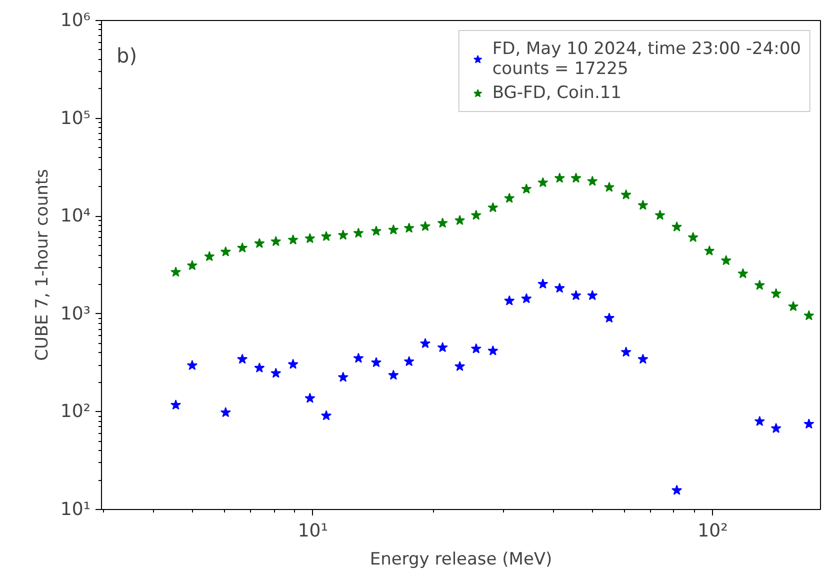 The image size is (823, 573). Describe the element at coordinates (75, 118) in the screenshot. I see `y-tick-label: 10⁵` at that location.